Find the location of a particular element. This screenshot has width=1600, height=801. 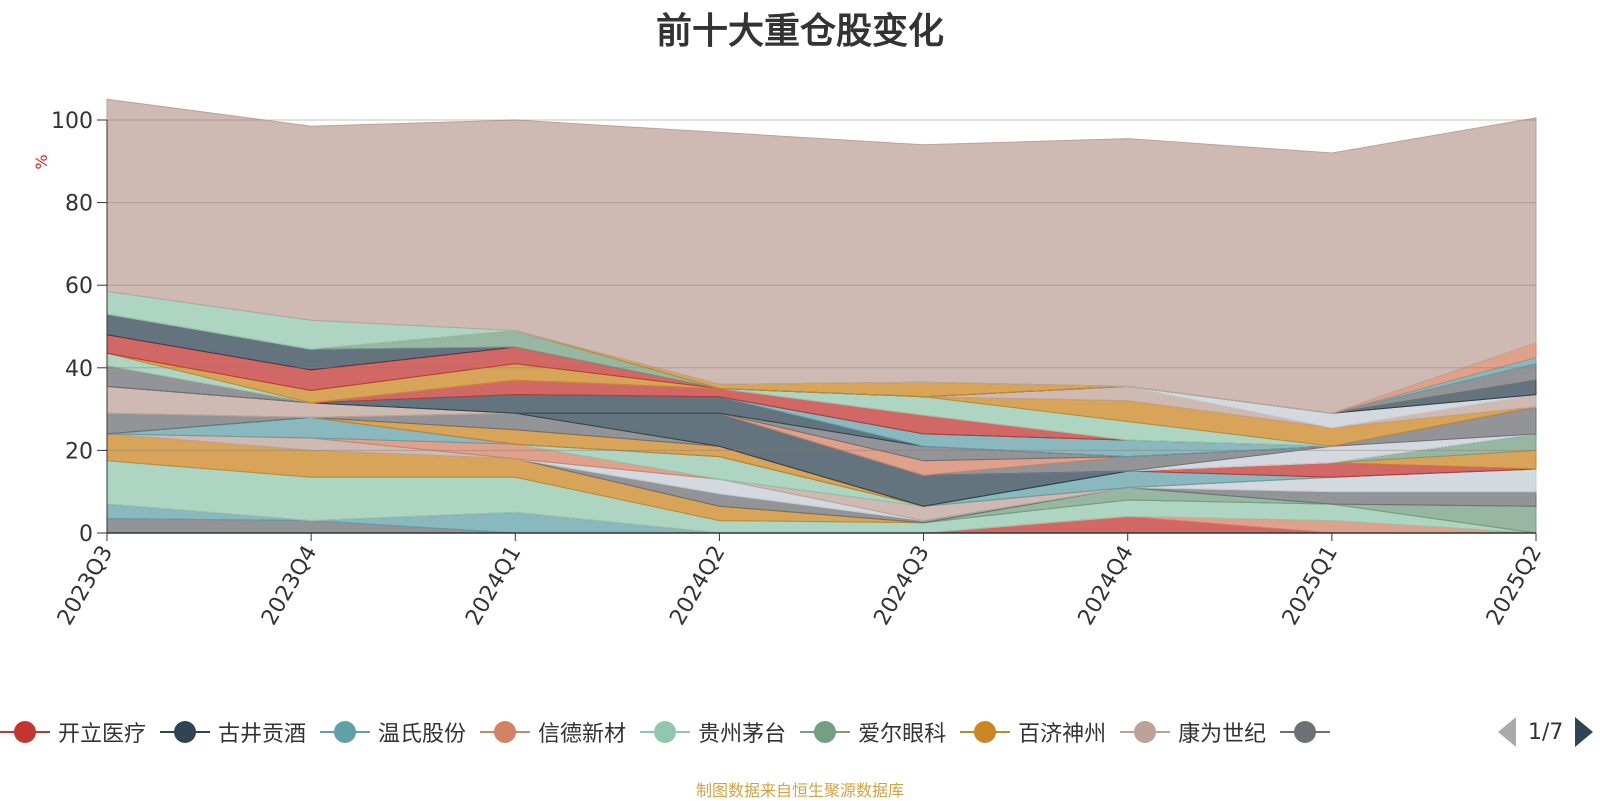

chart-title: 前十大重仓股变化 is located at coordinates (799, 31).